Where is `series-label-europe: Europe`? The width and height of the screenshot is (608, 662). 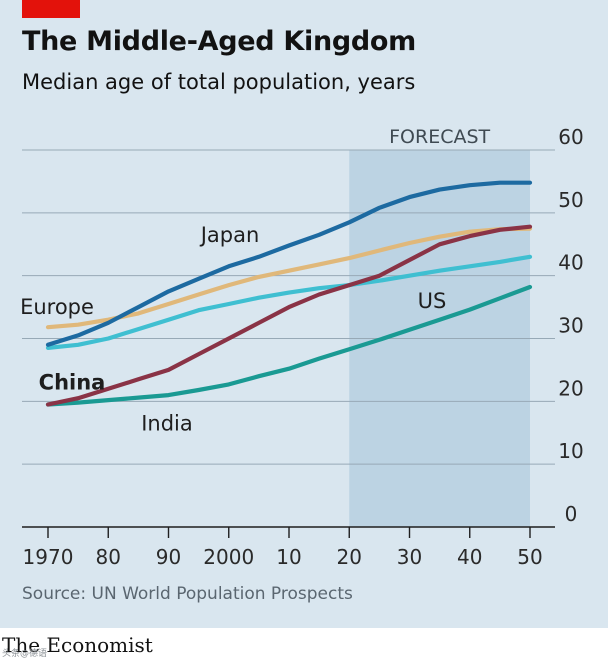
series-label-europe: Europe is located at coordinates (57, 307).